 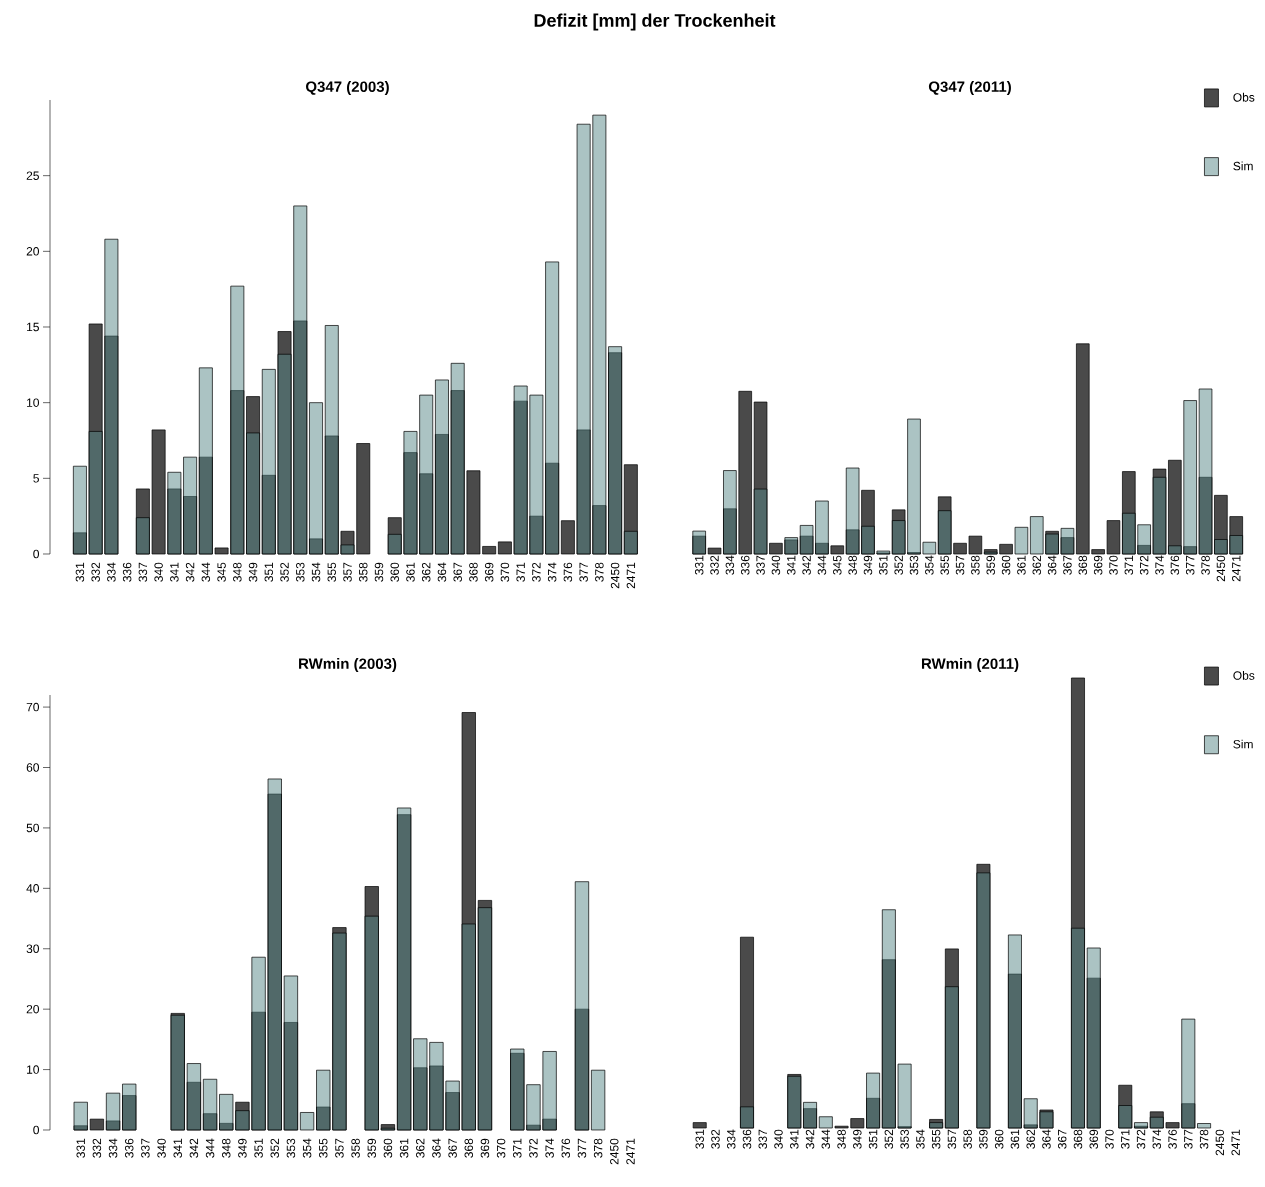 I want to click on x-tick-label: 359, so click(x=990, y=565).